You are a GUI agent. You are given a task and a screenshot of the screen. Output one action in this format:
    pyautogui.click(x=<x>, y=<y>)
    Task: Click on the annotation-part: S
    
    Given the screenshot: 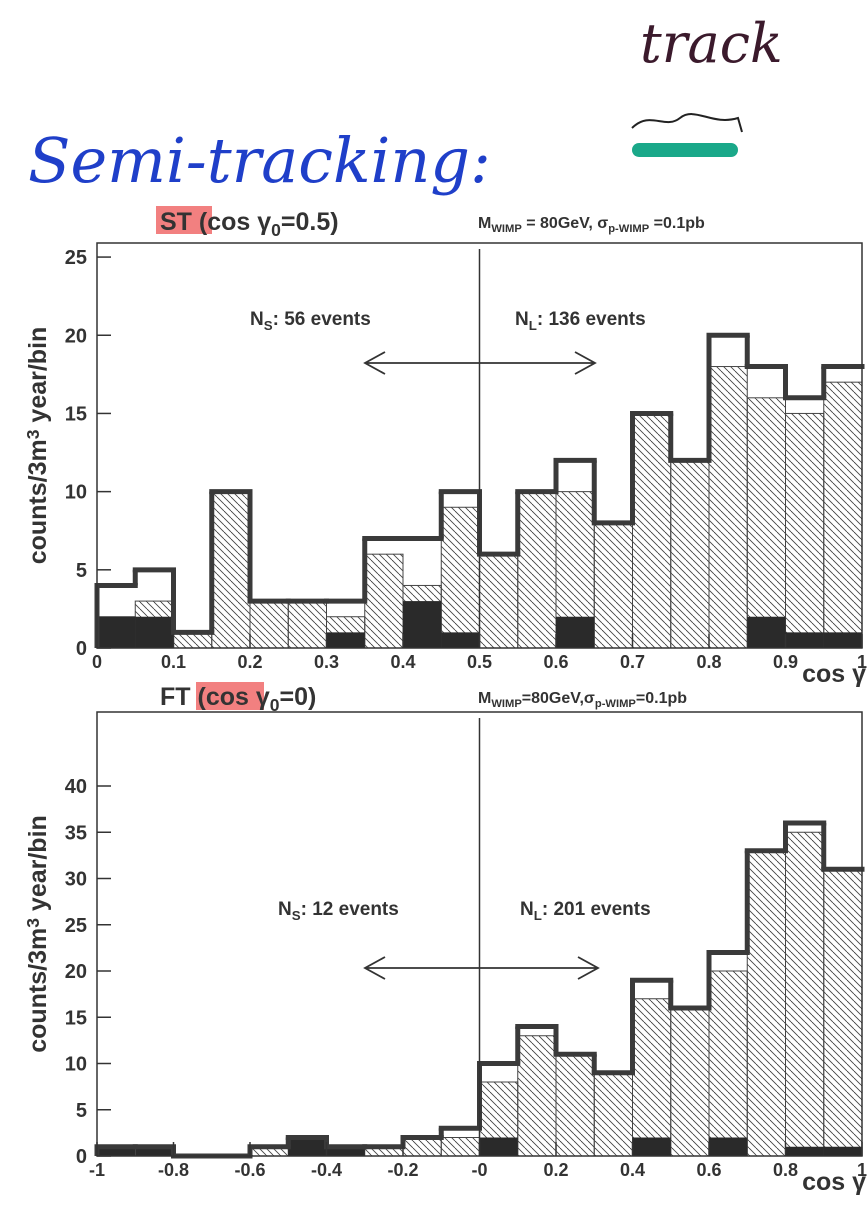 What is the action you would take?
    pyautogui.click(x=296, y=915)
    